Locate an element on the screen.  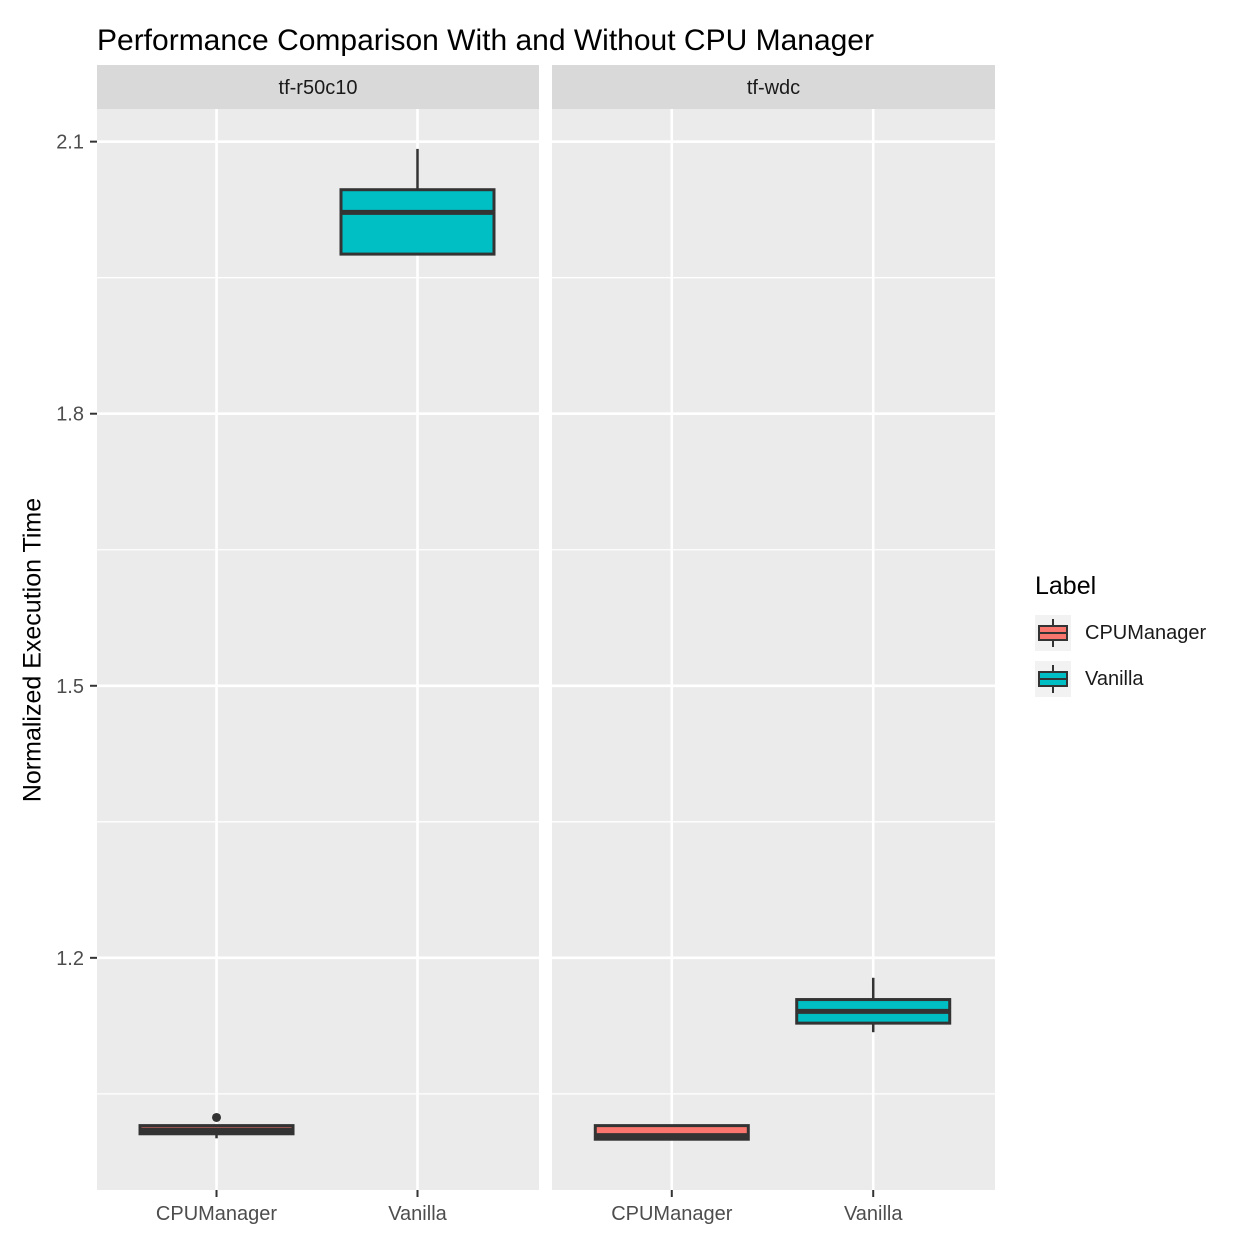
legend-title: Label is located at coordinates (1066, 586).